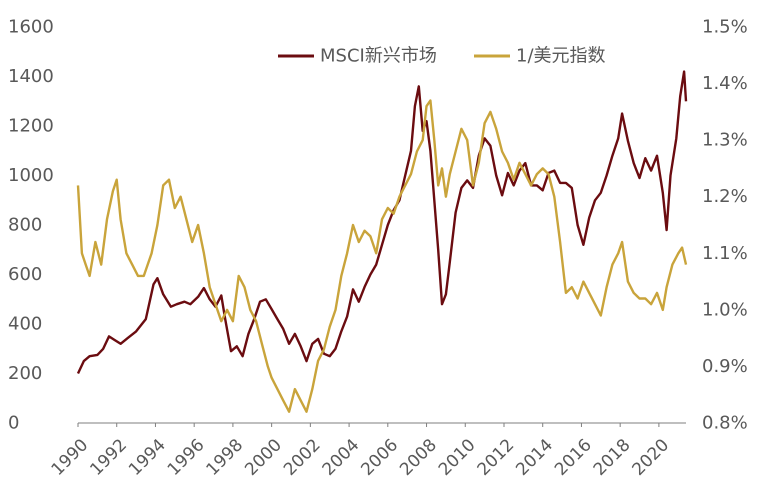  What do you see at coordinates (70, 457) in the screenshot?
I see `x-tick-label: 1990` at bounding box center [70, 457].